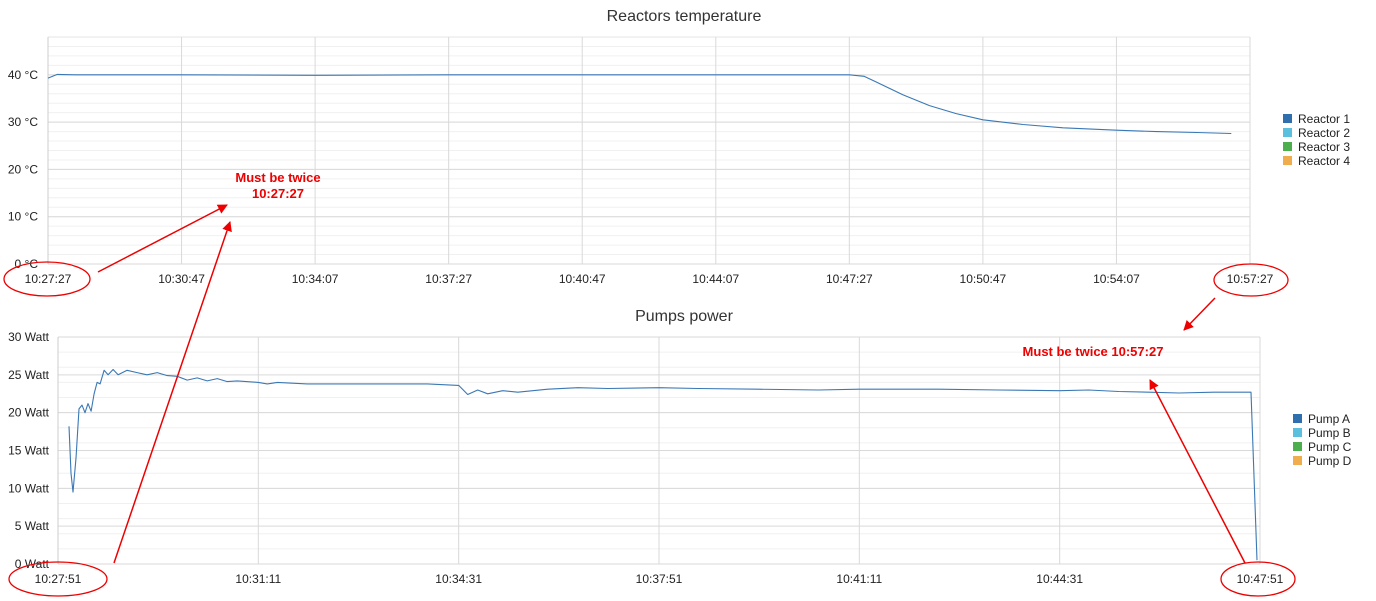 The image size is (1376, 601). What do you see at coordinates (1324, 119) in the screenshot?
I see `legend-label: Reactor 1` at bounding box center [1324, 119].